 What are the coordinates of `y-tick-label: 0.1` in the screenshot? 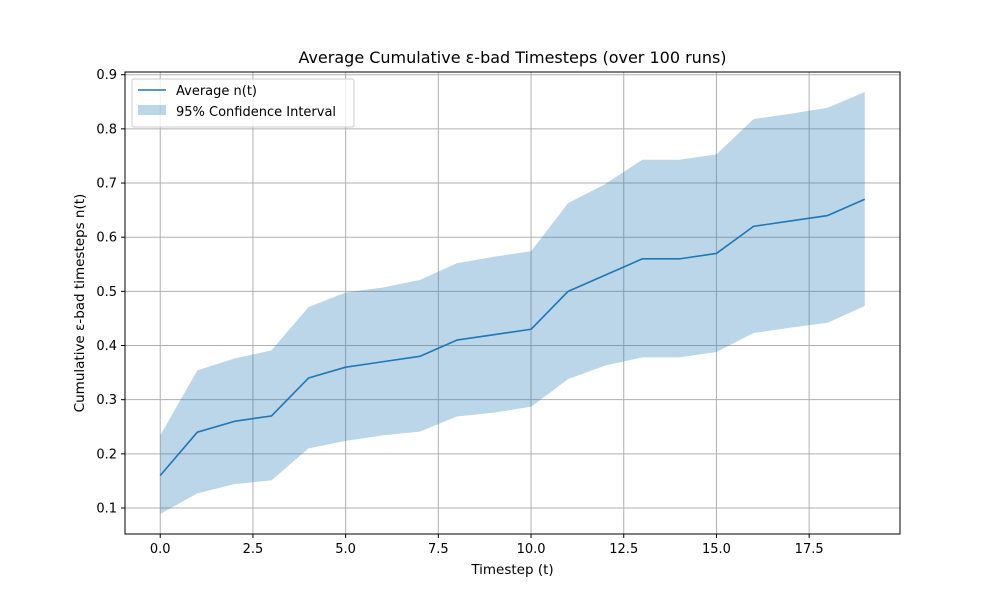 It's located at (106, 509).